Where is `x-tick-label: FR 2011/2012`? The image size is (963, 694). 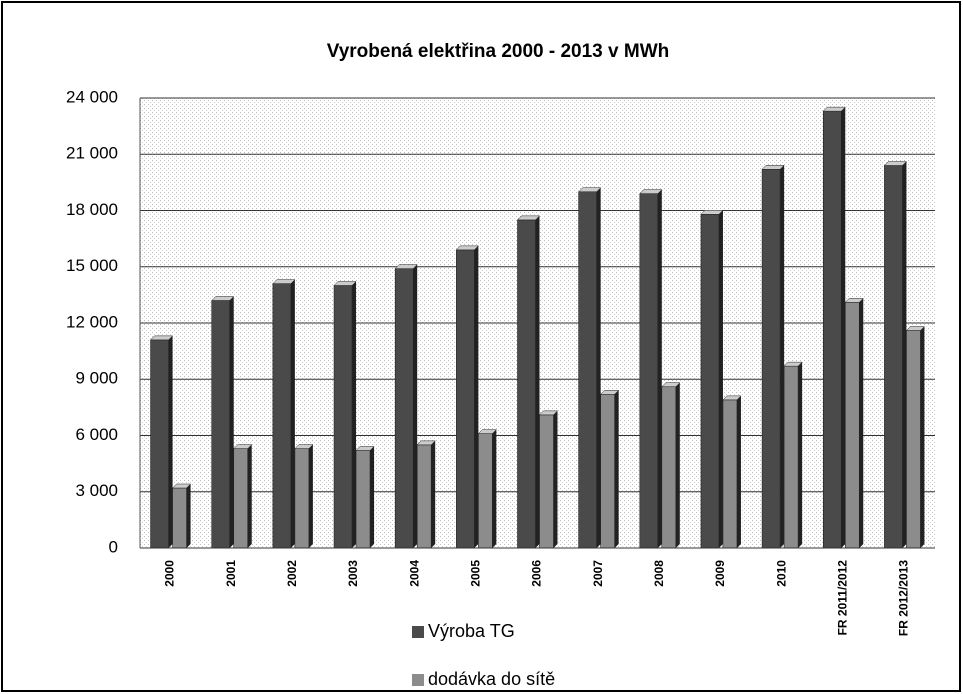
x-tick-label: FR 2011/2012 is located at coordinates (842, 598).